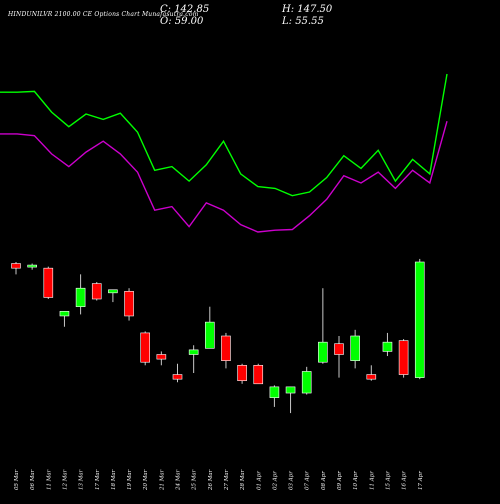 The width and height of the screenshot is (500, 504). Describe the element at coordinates (98, 479) in the screenshot. I see `x-tick-label: 17 Mar` at that location.